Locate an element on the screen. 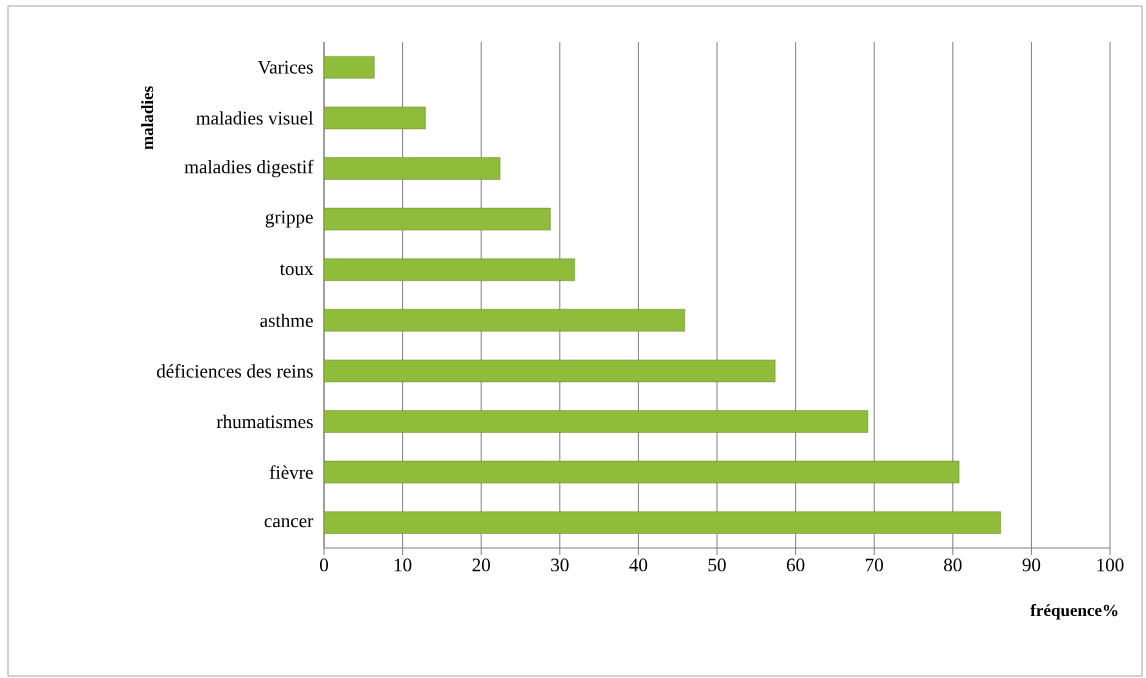 This screenshot has height=678, width=1146. y-tick-label: maladies digestif is located at coordinates (249, 168).